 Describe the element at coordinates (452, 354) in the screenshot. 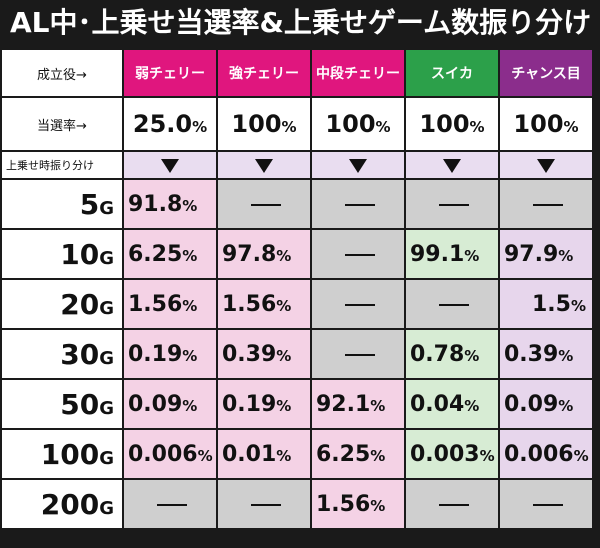

I see `value-cell: 0.78%` at that location.